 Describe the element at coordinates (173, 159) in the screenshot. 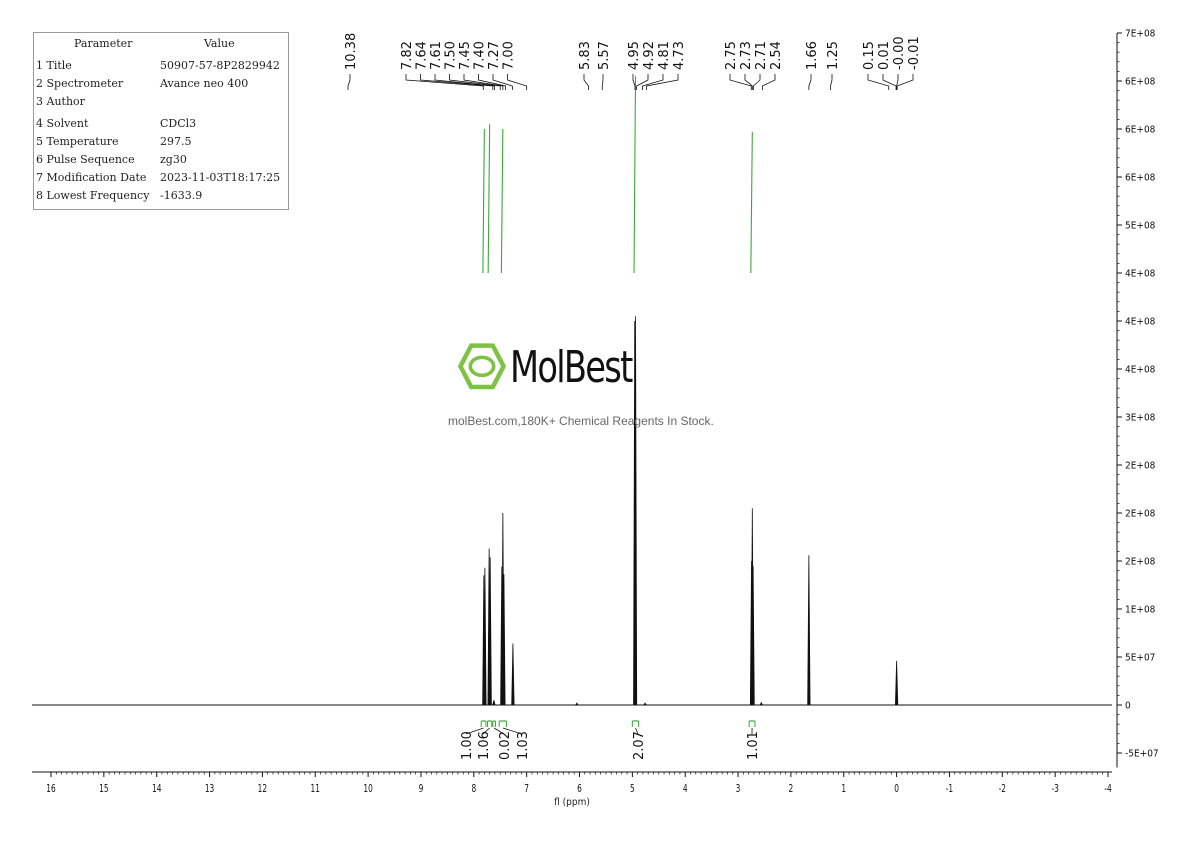

I see `parameter-value: zg30` at that location.